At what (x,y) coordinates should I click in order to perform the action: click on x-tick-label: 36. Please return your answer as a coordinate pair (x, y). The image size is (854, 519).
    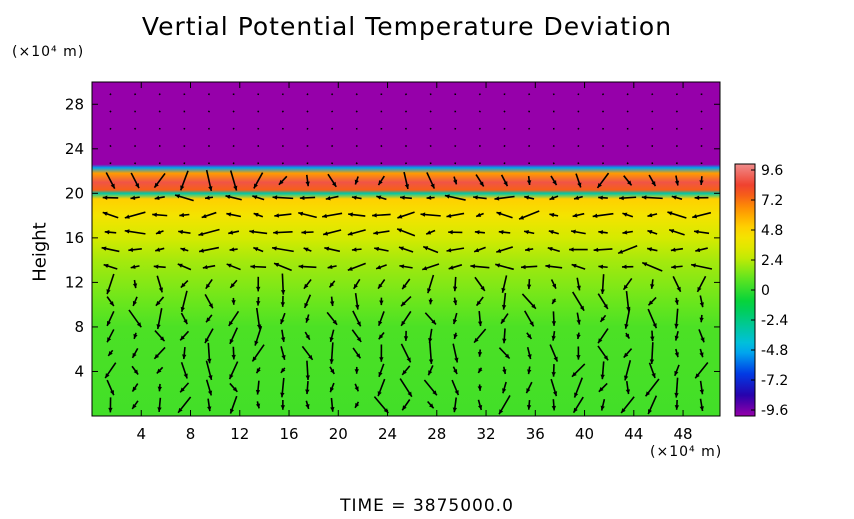
    Looking at the image, I should click on (535, 434).